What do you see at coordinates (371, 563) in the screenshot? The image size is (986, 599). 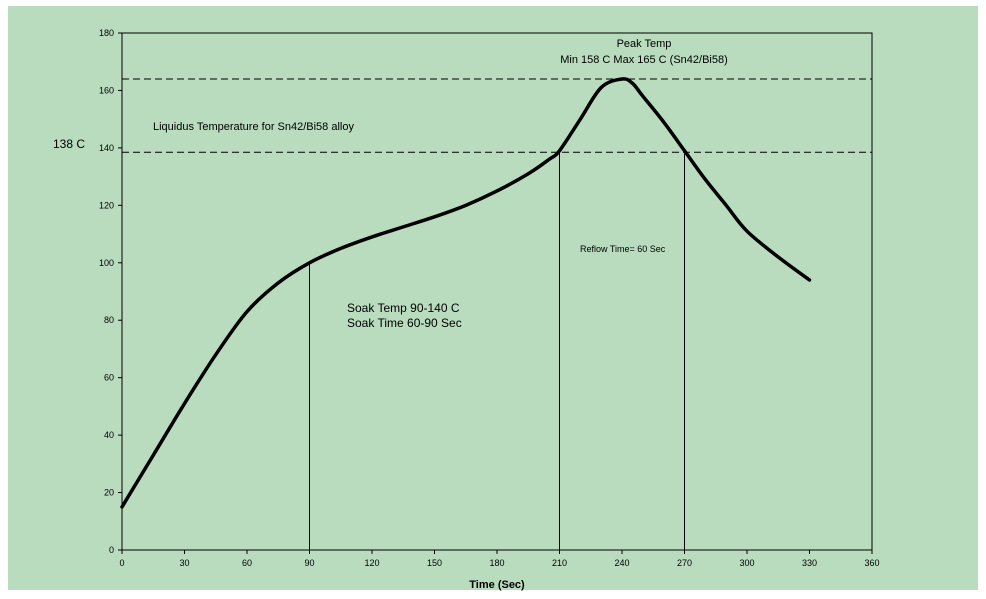 I see `x-tick-label: 120` at bounding box center [371, 563].